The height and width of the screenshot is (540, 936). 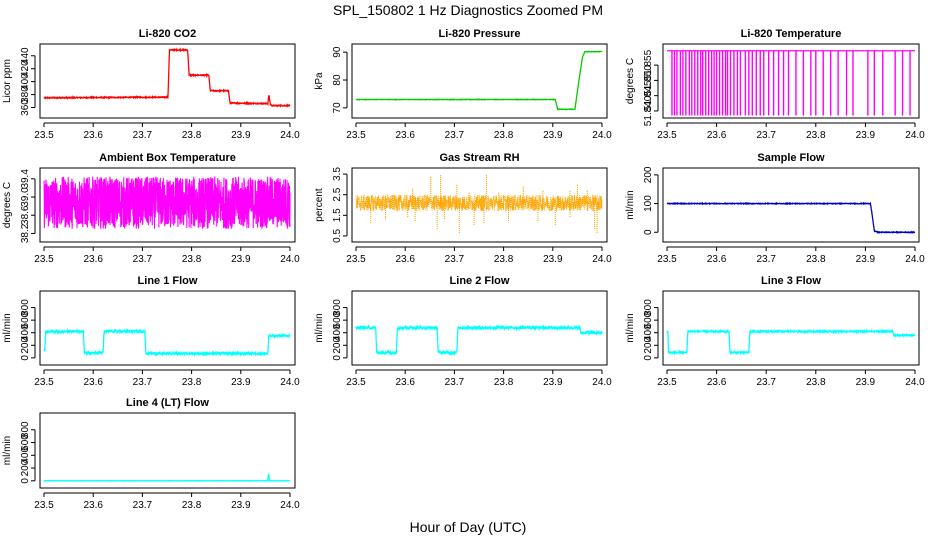 What do you see at coordinates (25, 233) in the screenshot?
I see `y-tick-label: 38.2` at bounding box center [25, 233].